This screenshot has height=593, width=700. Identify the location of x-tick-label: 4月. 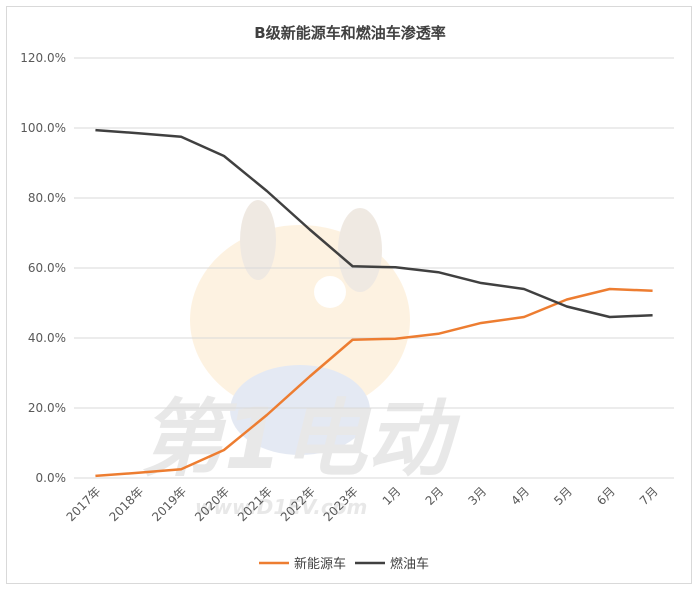
(520, 496).